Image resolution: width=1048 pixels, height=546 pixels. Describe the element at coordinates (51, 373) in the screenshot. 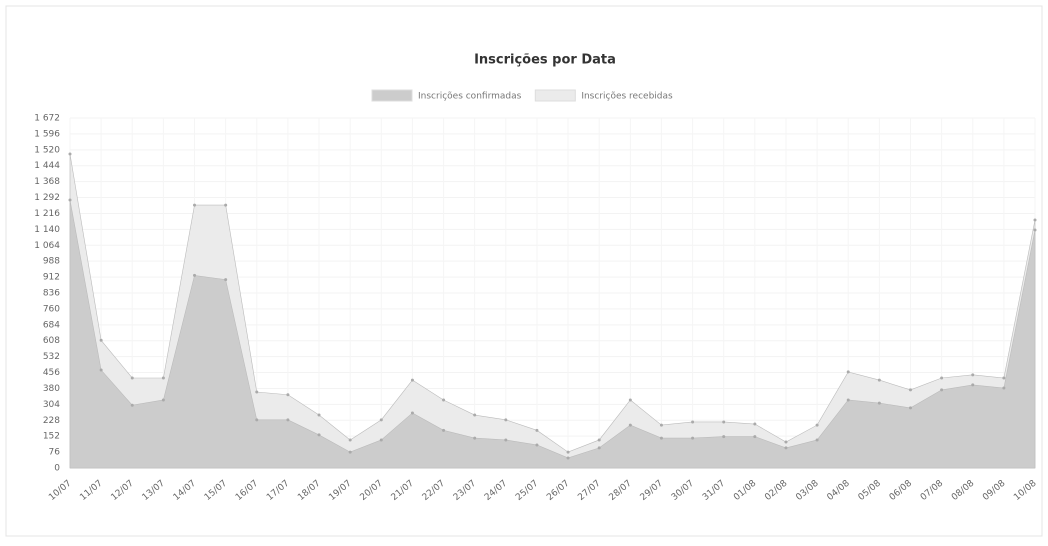

I see `y-tick-label: 456` at that location.